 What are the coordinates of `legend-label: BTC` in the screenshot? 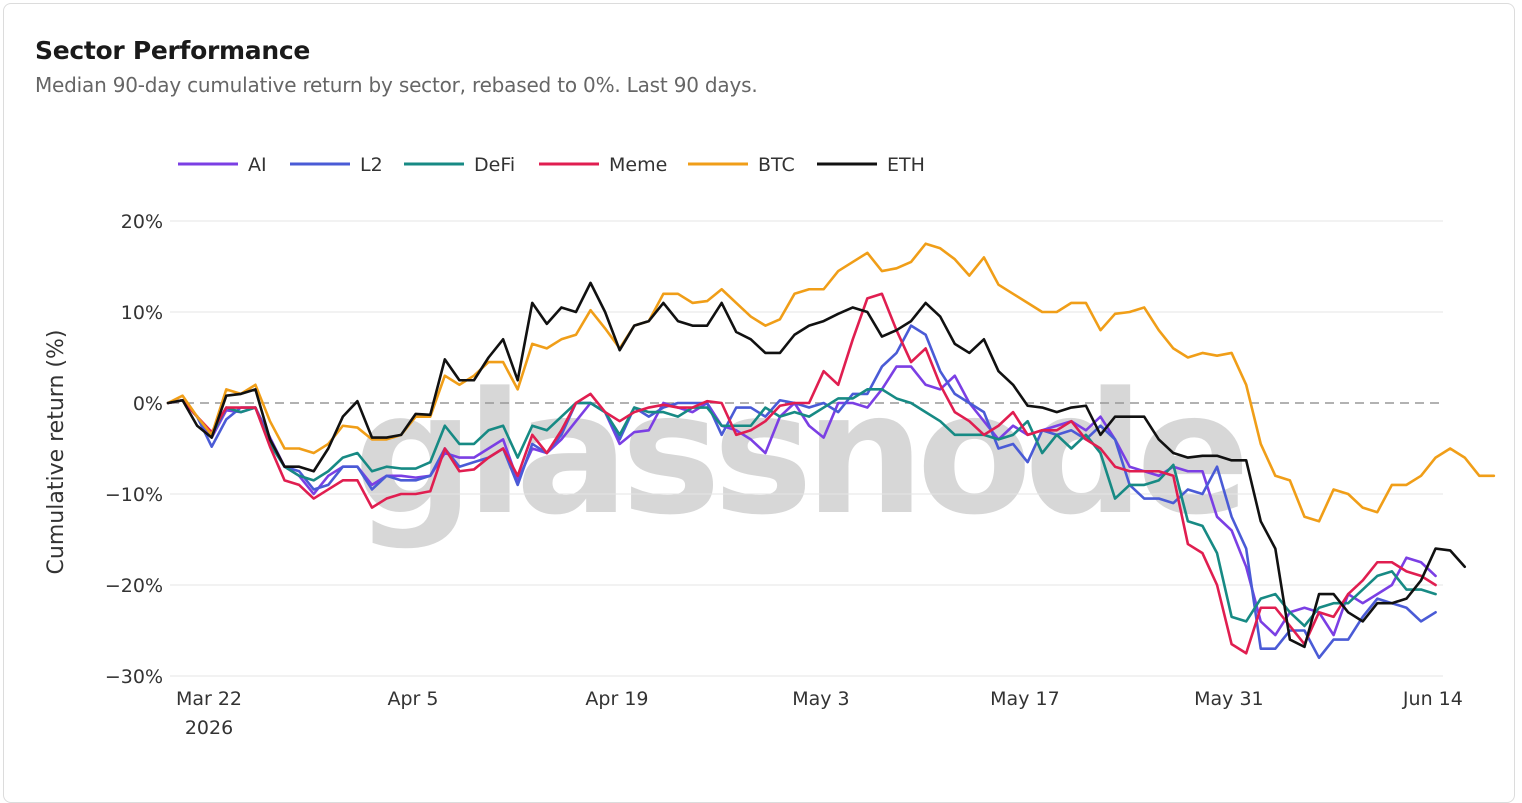 It's located at (776, 165).